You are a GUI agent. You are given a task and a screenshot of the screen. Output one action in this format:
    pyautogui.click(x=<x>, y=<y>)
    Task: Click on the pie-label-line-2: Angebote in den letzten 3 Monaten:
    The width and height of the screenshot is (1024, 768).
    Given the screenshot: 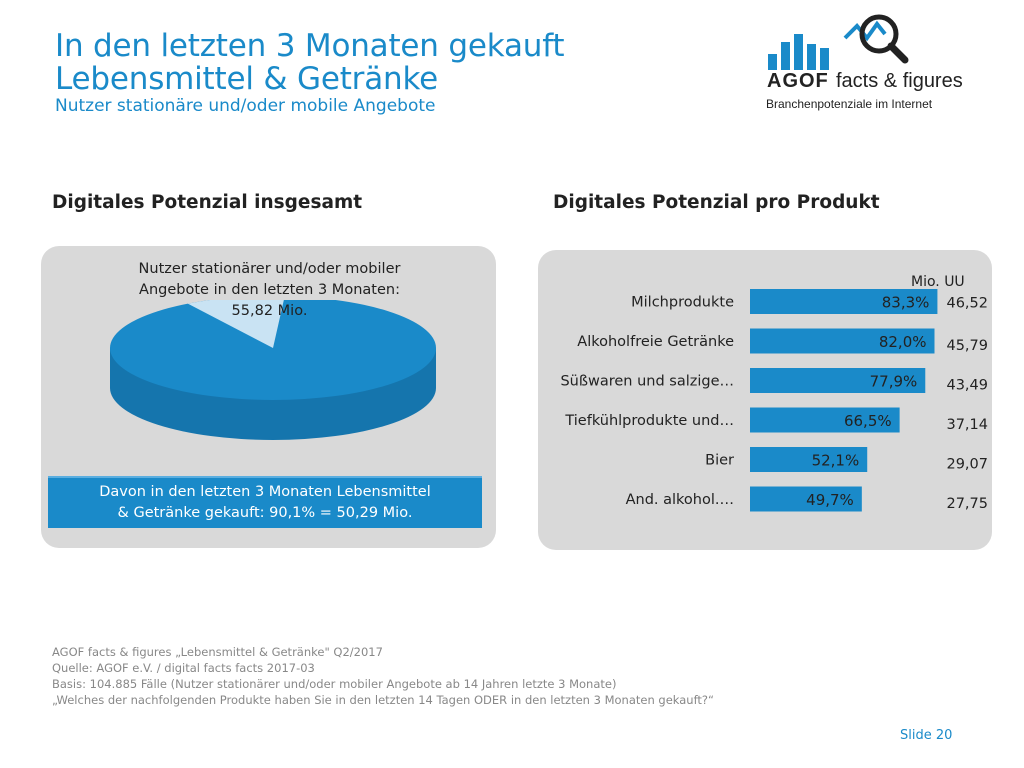 What is the action you would take?
    pyautogui.click(x=269, y=290)
    